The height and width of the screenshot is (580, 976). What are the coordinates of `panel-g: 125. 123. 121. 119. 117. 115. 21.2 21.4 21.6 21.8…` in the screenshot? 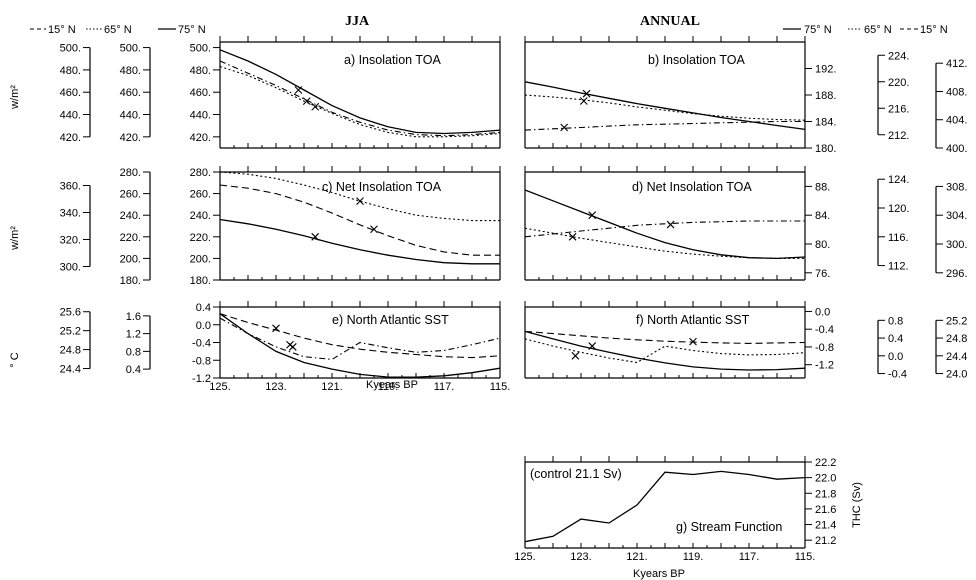 It's located at (688, 509).